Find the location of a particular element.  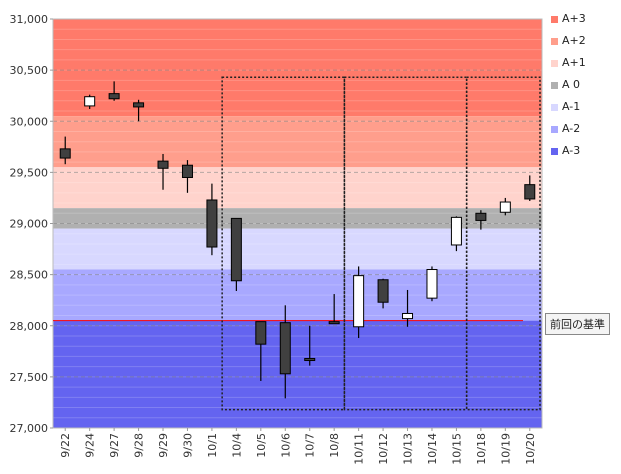

x-tick-label: 10/7 is located at coordinates (310, 445).